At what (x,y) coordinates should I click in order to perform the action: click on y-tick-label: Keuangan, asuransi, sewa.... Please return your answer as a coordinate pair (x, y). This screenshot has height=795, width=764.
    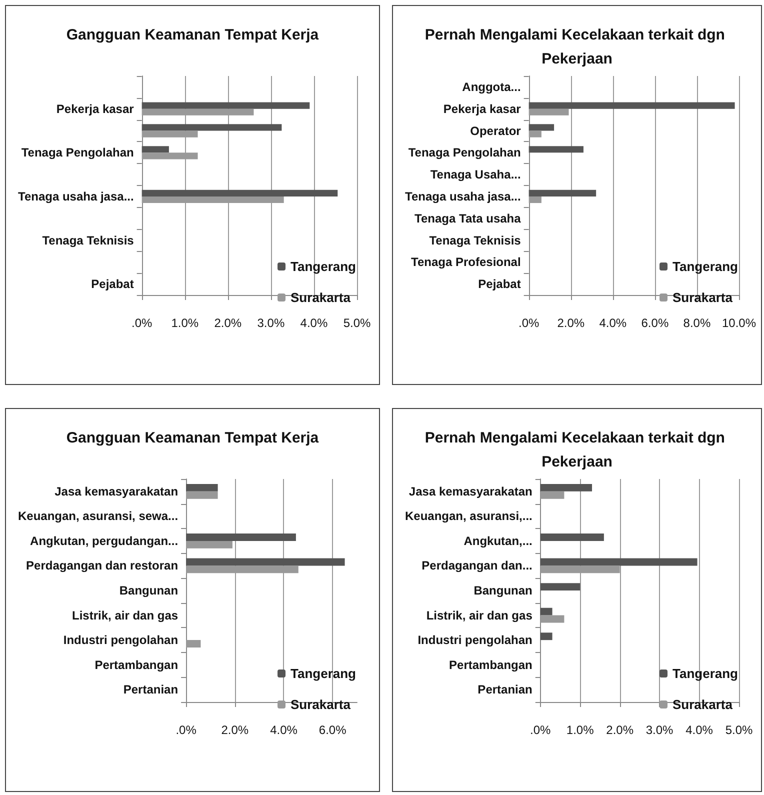
    Looking at the image, I should click on (98, 516).